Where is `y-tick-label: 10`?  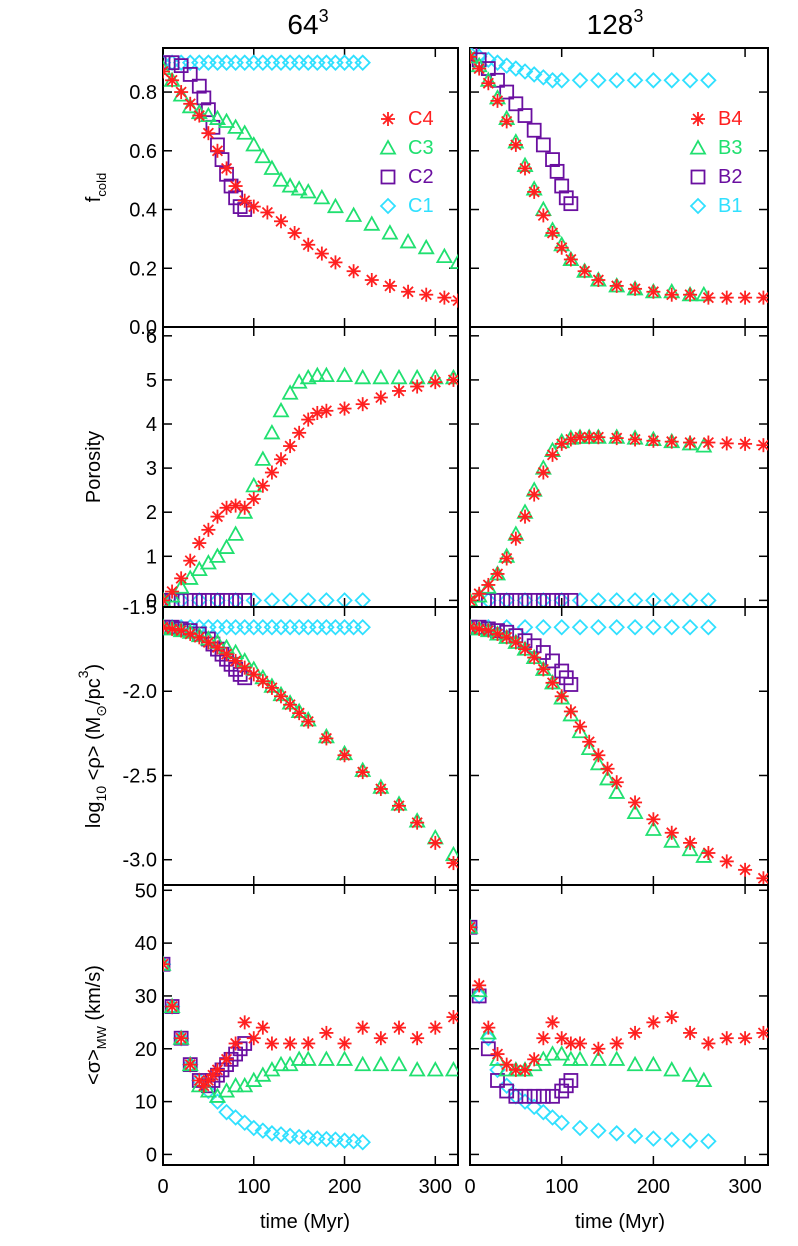
y-tick-label: 10 is located at coordinates (146, 1103).